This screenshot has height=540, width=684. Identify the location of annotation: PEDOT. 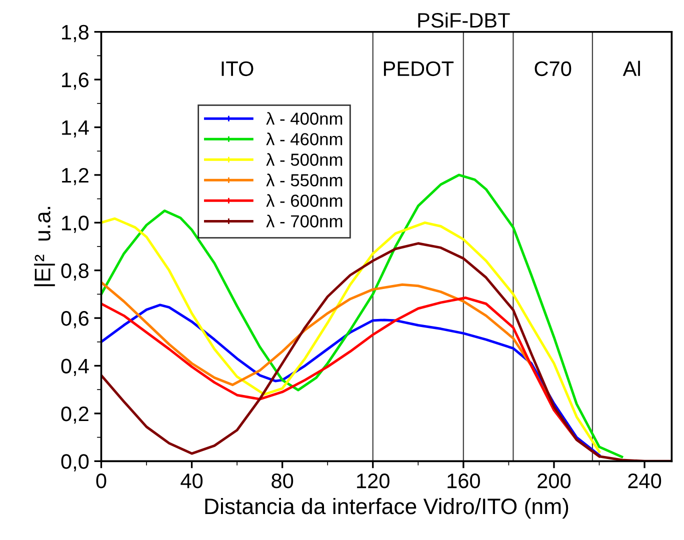
(419, 68).